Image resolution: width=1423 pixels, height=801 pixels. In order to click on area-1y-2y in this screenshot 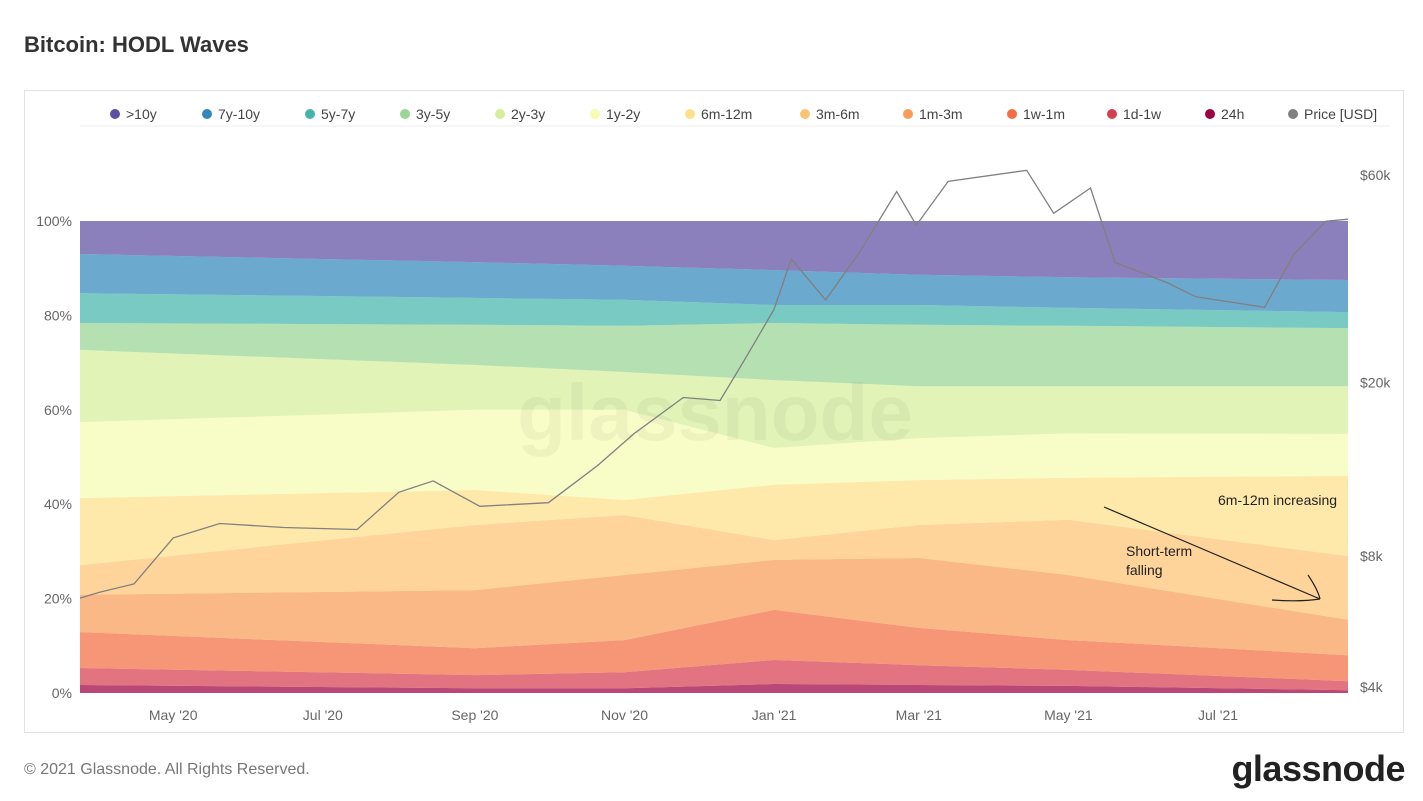, I will do `click(714, 454)`.